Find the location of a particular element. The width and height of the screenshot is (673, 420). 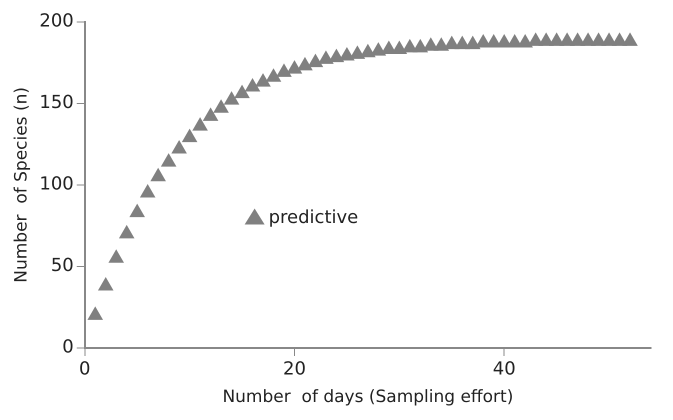

y-tick-label: 50 is located at coordinates (62, 265).